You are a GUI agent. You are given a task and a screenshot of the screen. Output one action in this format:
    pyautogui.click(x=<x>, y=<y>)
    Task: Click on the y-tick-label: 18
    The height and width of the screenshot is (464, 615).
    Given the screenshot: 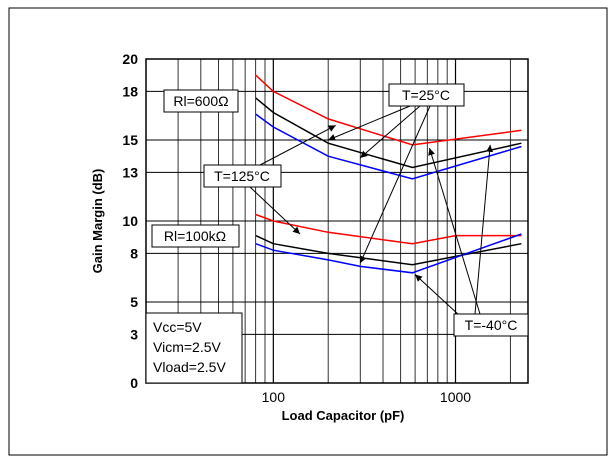 What is the action you would take?
    pyautogui.click(x=130, y=91)
    